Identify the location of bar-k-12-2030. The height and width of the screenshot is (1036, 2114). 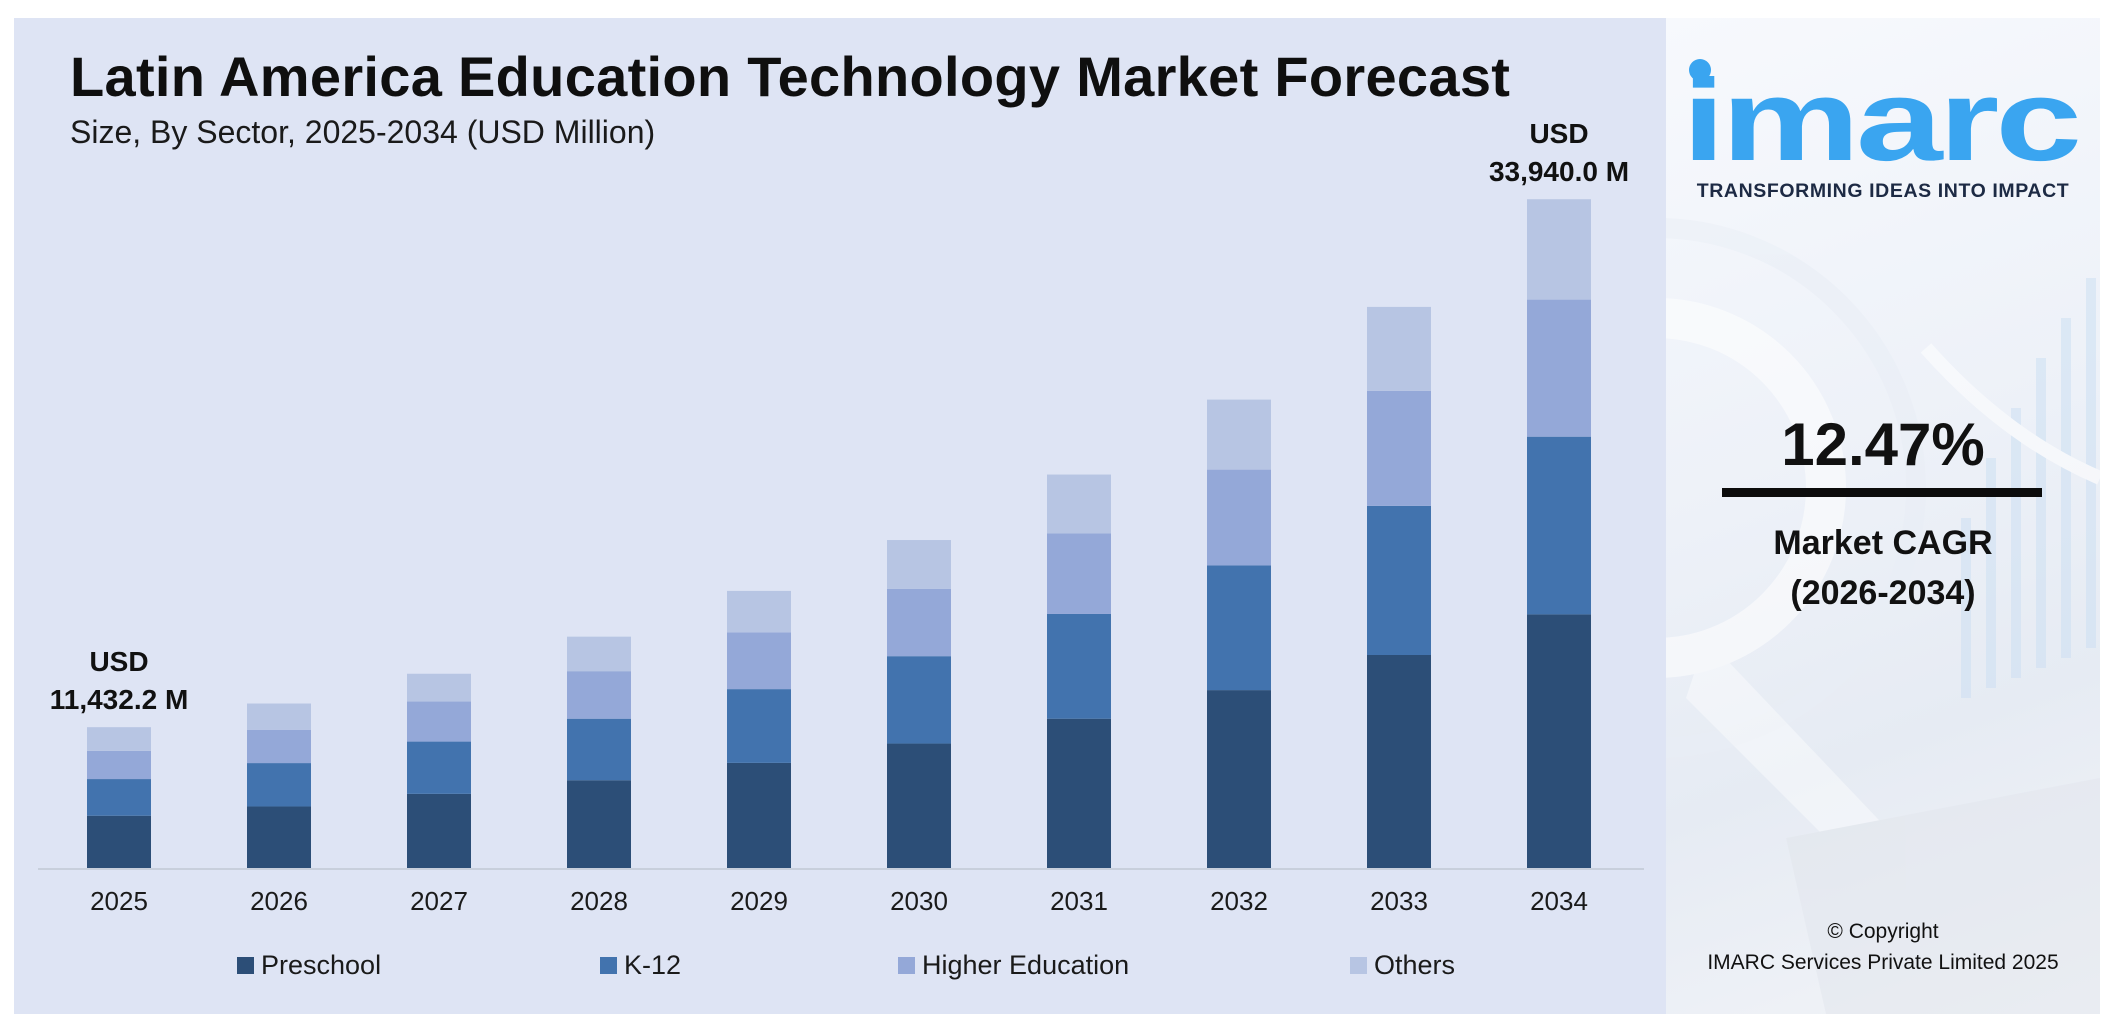
(919, 700).